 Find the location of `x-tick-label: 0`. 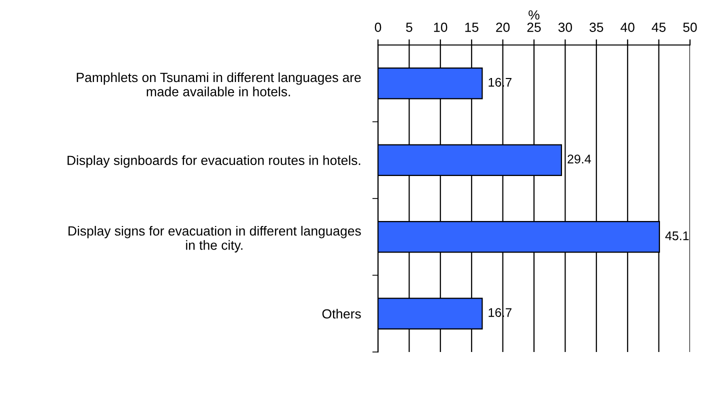

x-tick-label: 0 is located at coordinates (378, 27).